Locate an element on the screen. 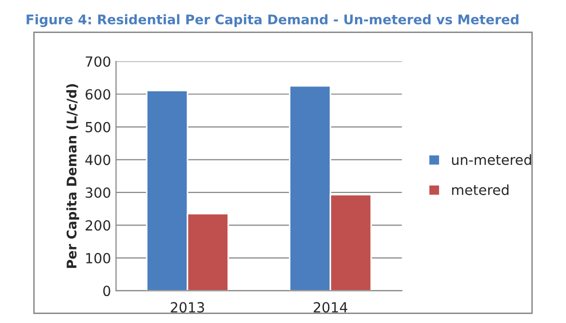 The width and height of the screenshot is (566, 323). y-tick-label: 0 is located at coordinates (106, 291).